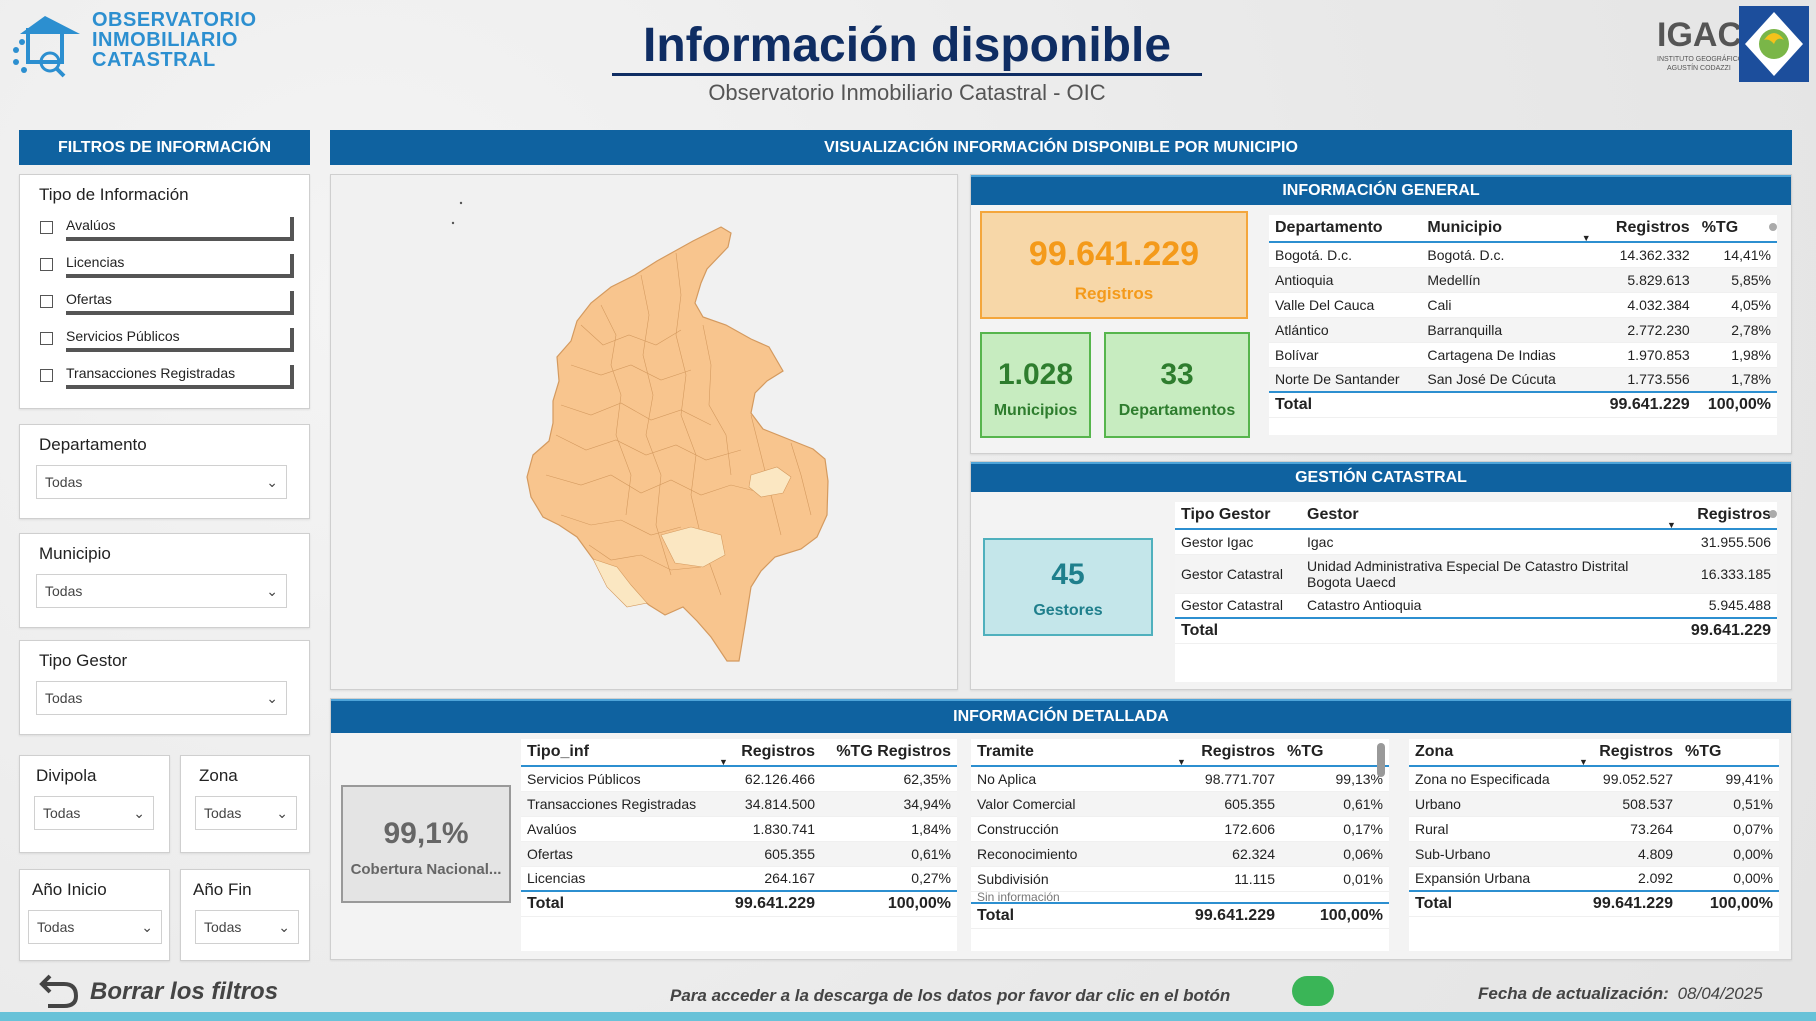  I want to click on table-row: Avalúos 1.830.741 1,84%, so click(739, 829).